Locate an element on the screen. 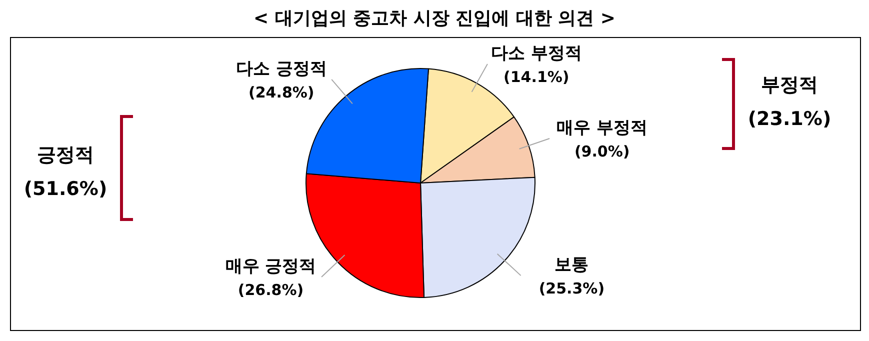 Image resolution: width=869 pixels, height=341 pixels. data-label: (26.8%) is located at coordinates (271, 289).